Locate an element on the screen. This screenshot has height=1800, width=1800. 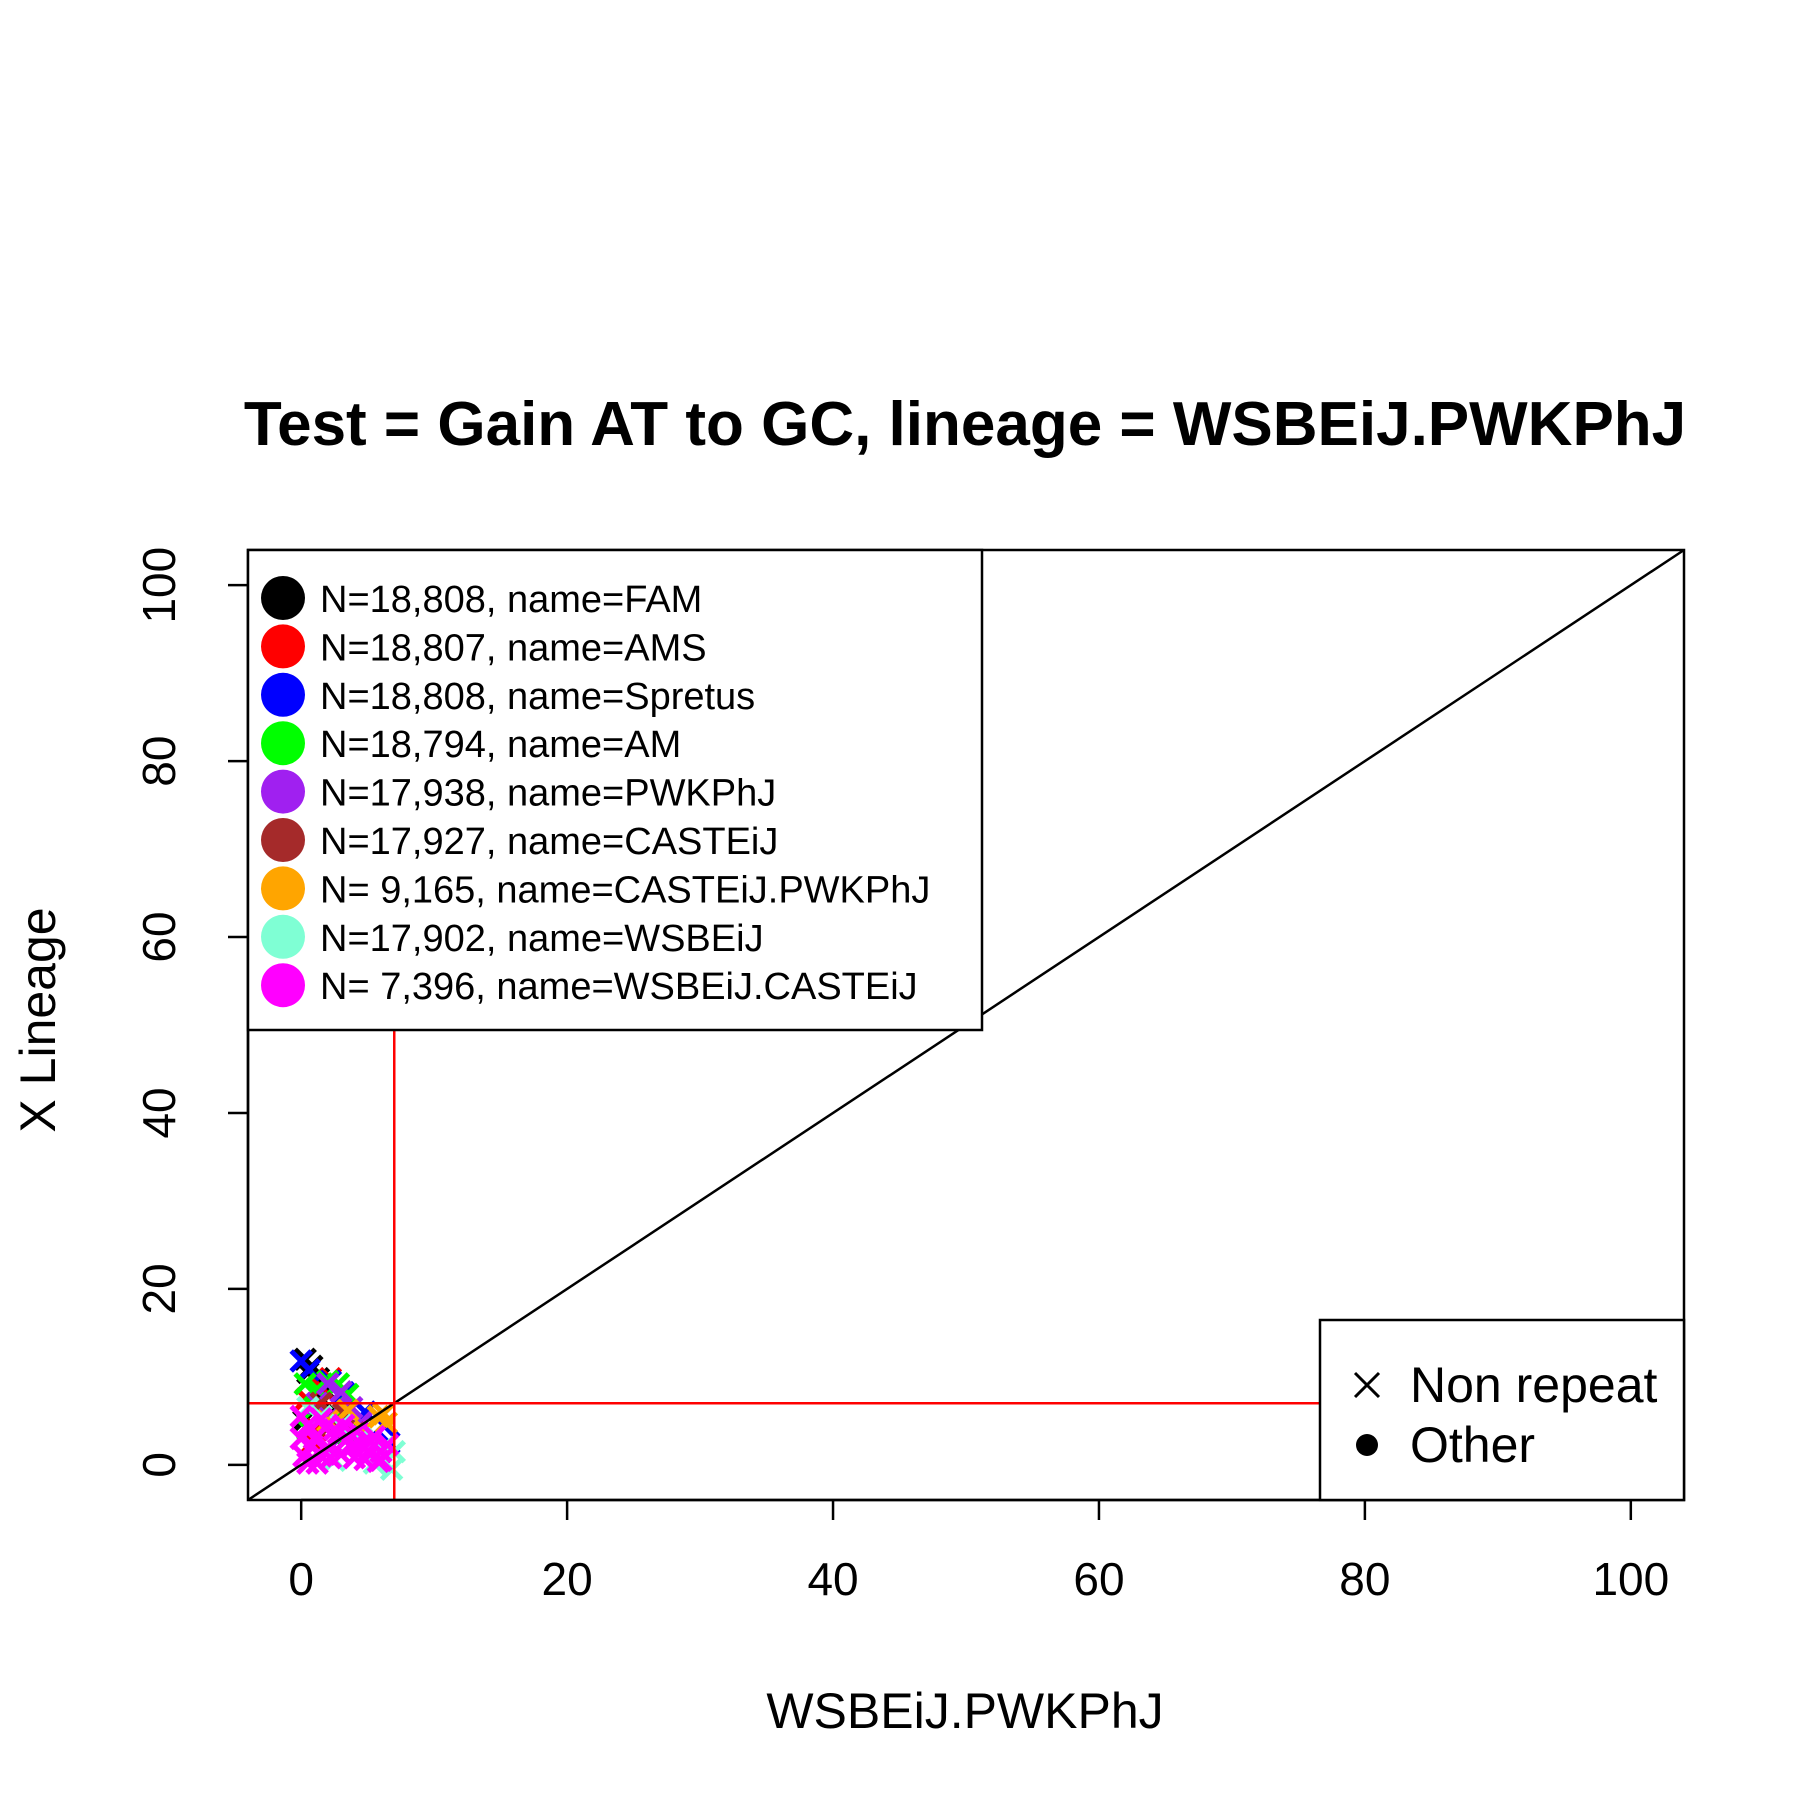
legend-entry: N=18,794, name=AM is located at coordinates (471, 743).